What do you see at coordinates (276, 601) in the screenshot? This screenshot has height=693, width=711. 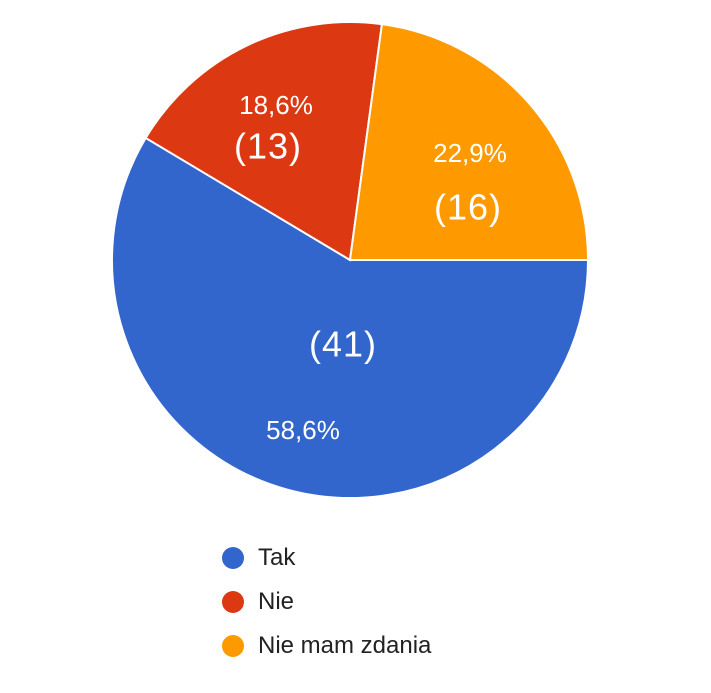 I see `legend-label-nie: Nie` at bounding box center [276, 601].